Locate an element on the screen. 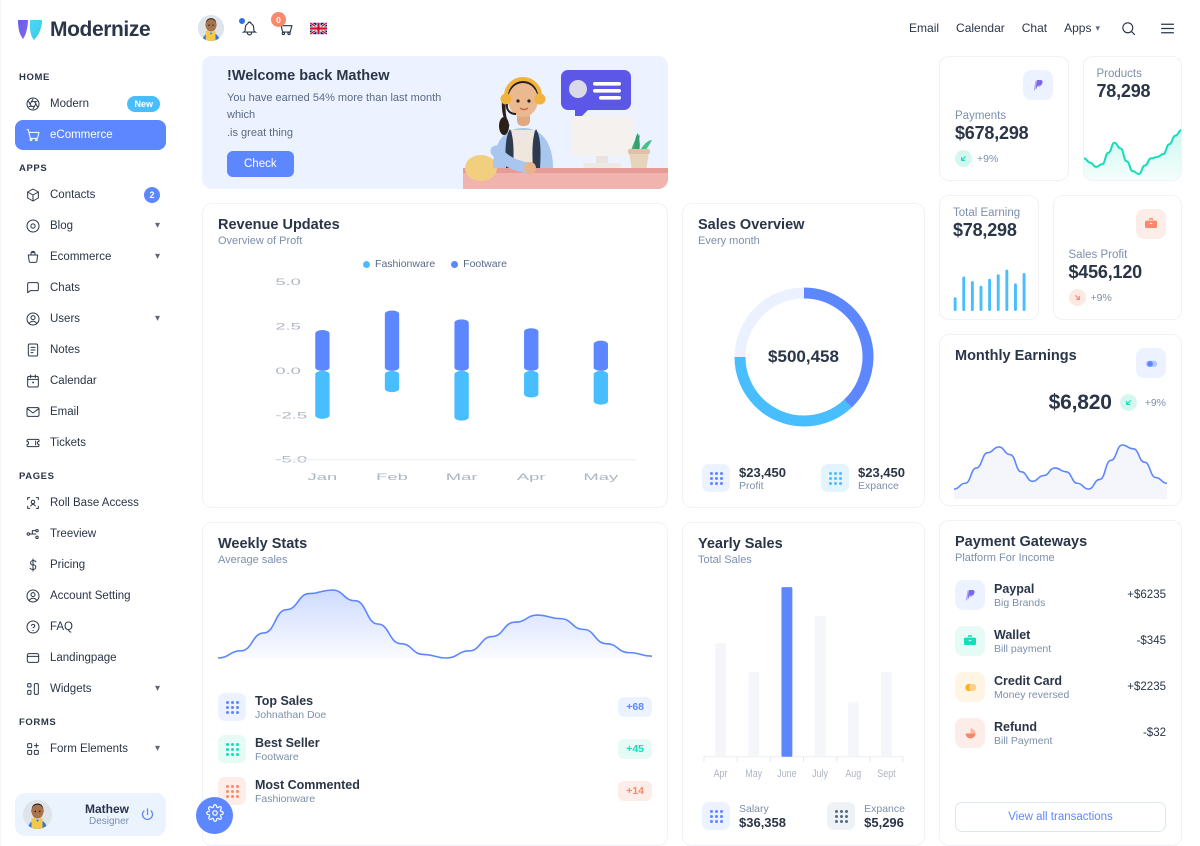 Image resolution: width=1200 pixels, height=846 pixels. sidebar-item-label: Landingpage is located at coordinates (83, 658).